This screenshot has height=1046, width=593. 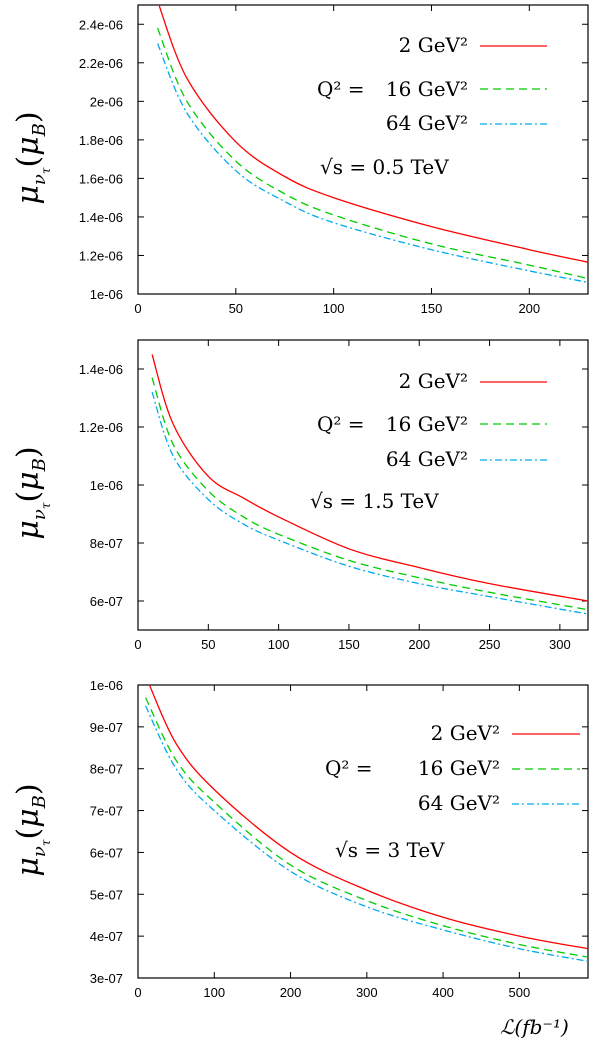 What do you see at coordinates (490, 644) in the screenshot?
I see `x-tick-label: 250` at bounding box center [490, 644].